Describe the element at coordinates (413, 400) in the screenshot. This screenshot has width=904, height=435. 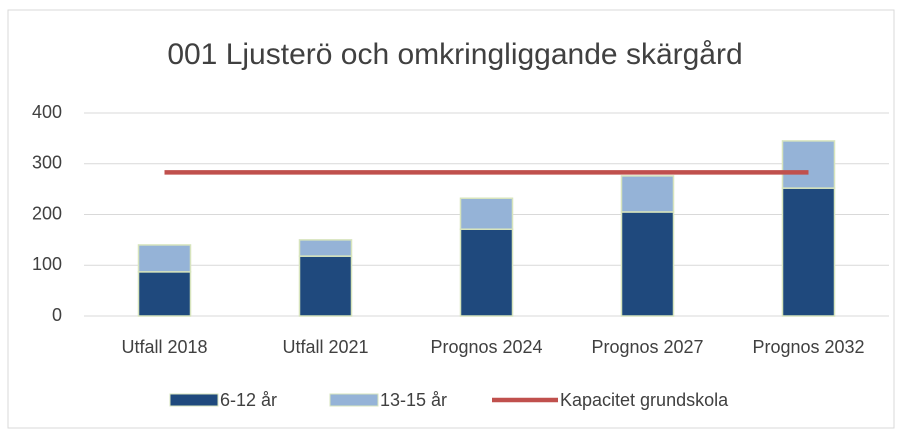
I see `legend-label: 13-15 år` at that location.